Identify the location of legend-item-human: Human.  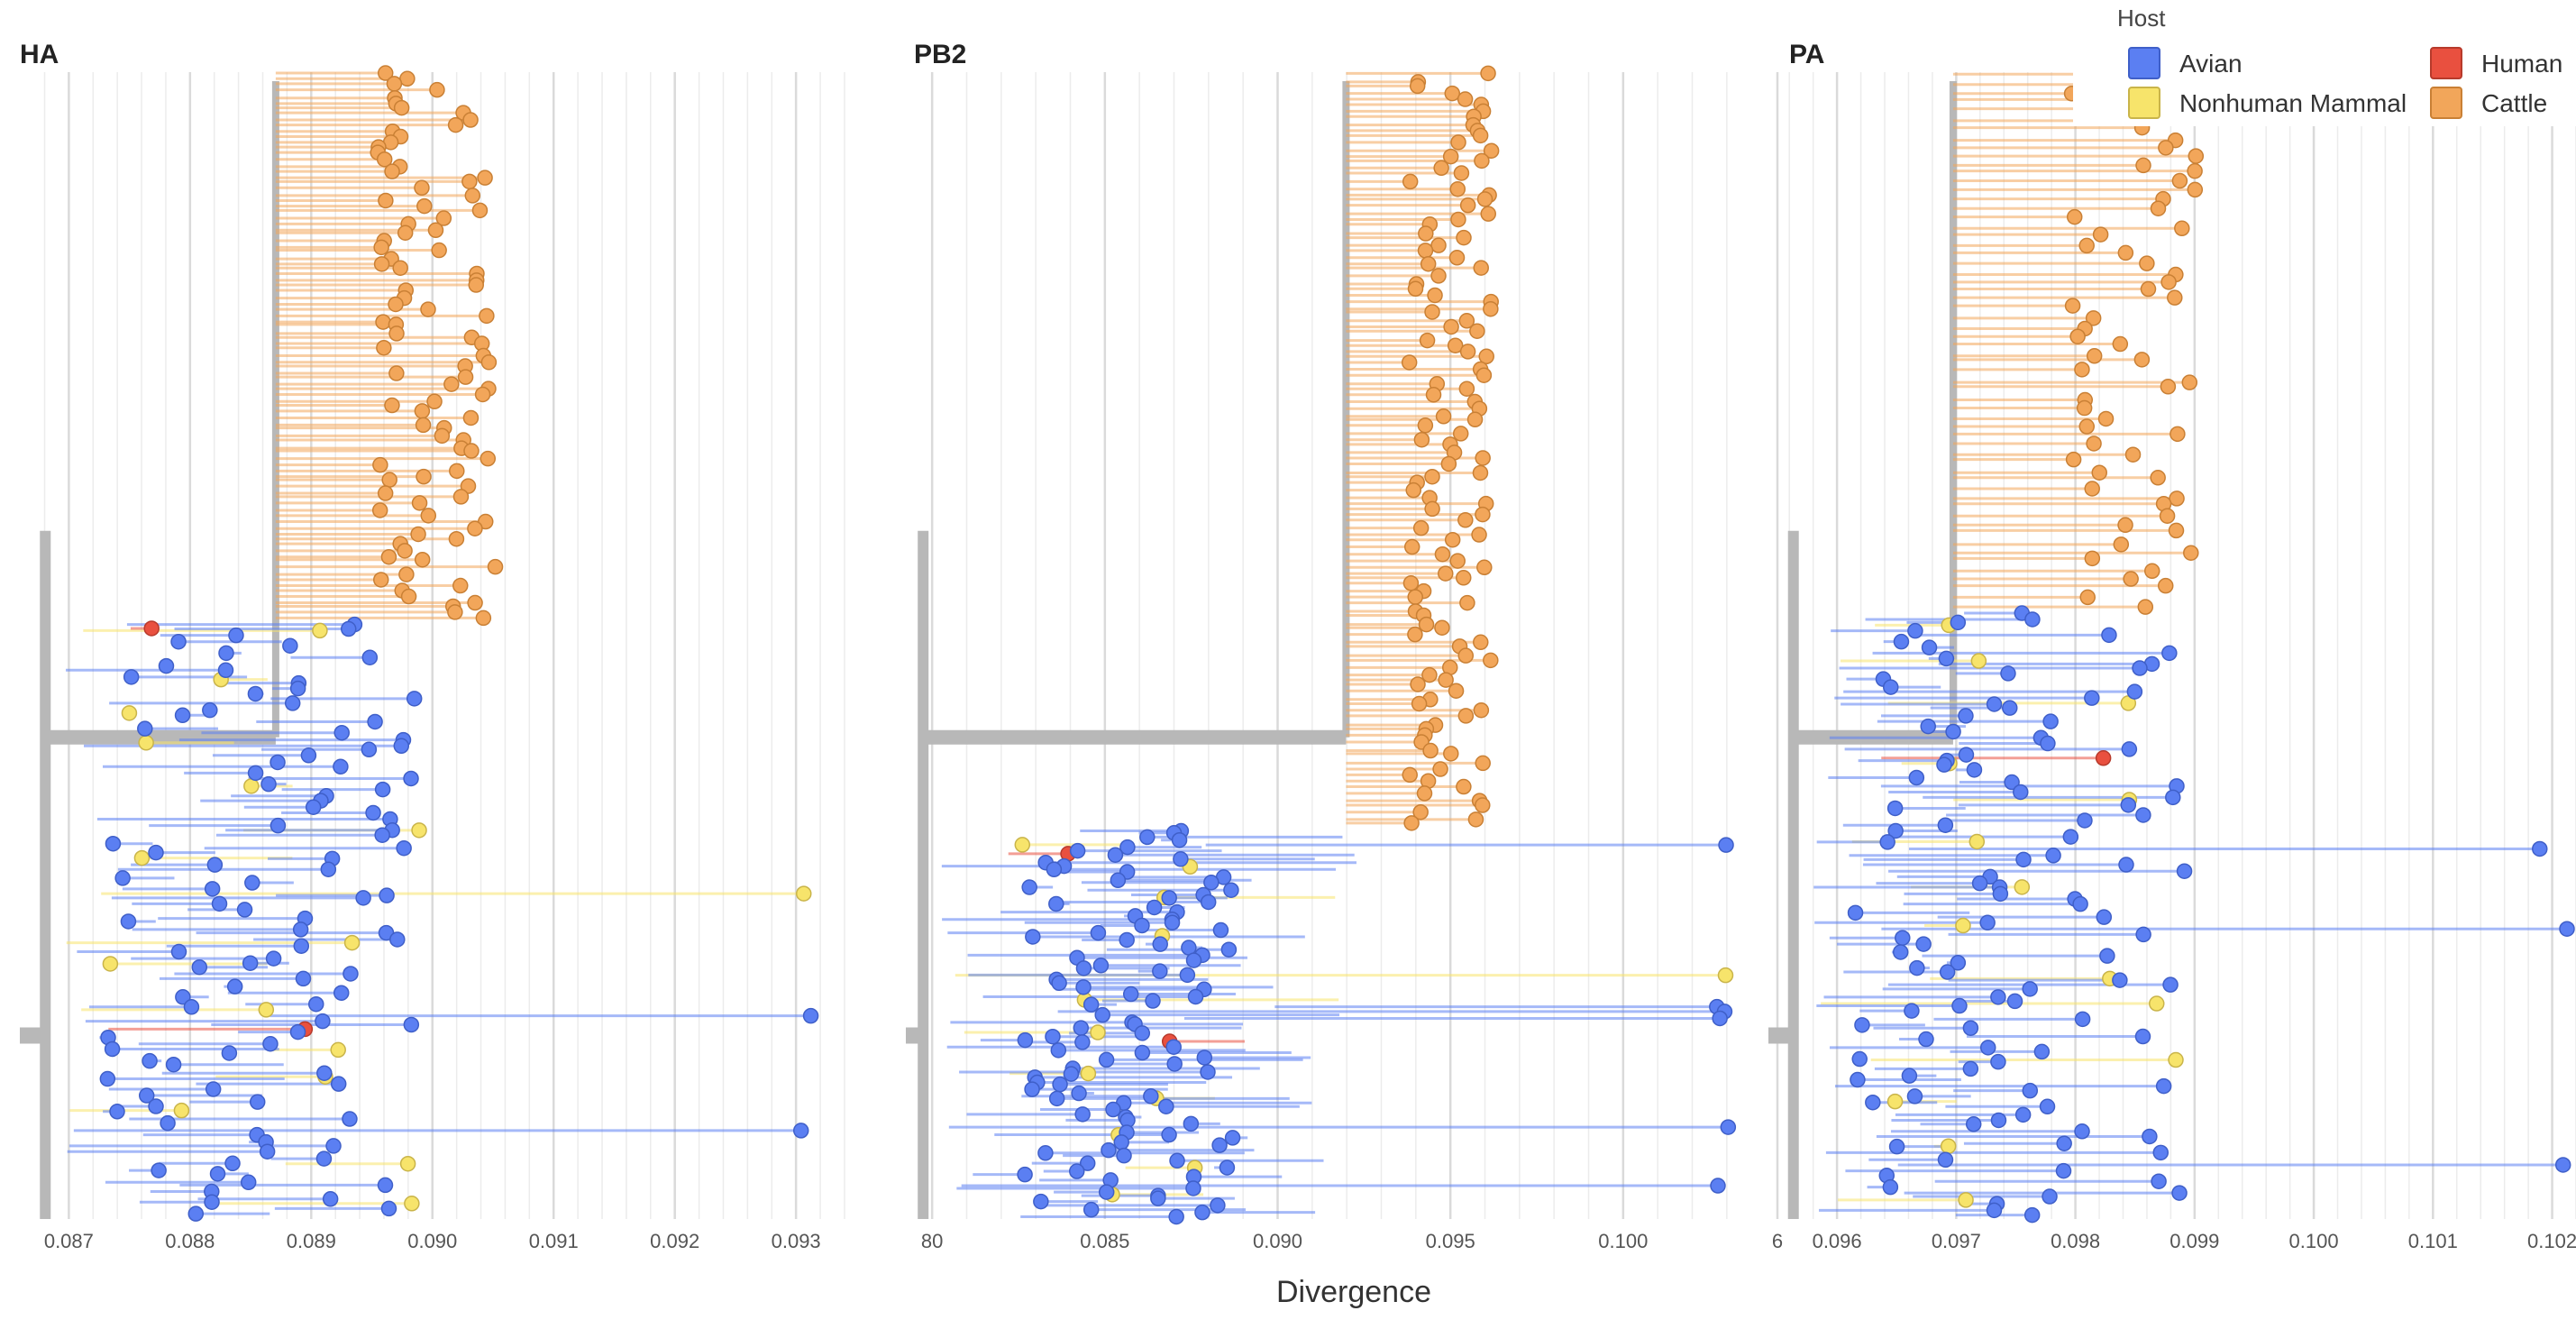
(2496, 63).